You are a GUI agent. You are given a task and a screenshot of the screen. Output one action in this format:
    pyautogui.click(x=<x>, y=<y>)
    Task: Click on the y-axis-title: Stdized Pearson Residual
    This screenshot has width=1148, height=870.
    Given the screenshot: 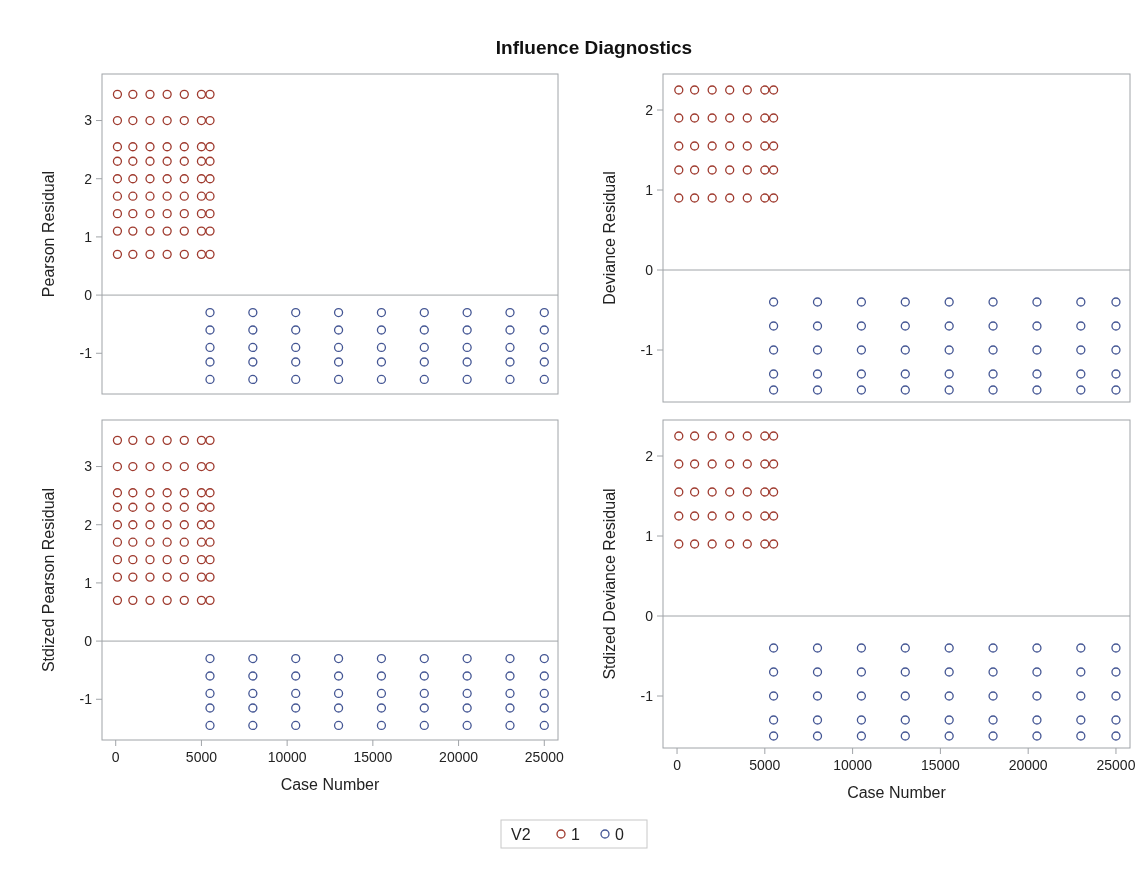 What is the action you would take?
    pyautogui.click(x=48, y=580)
    